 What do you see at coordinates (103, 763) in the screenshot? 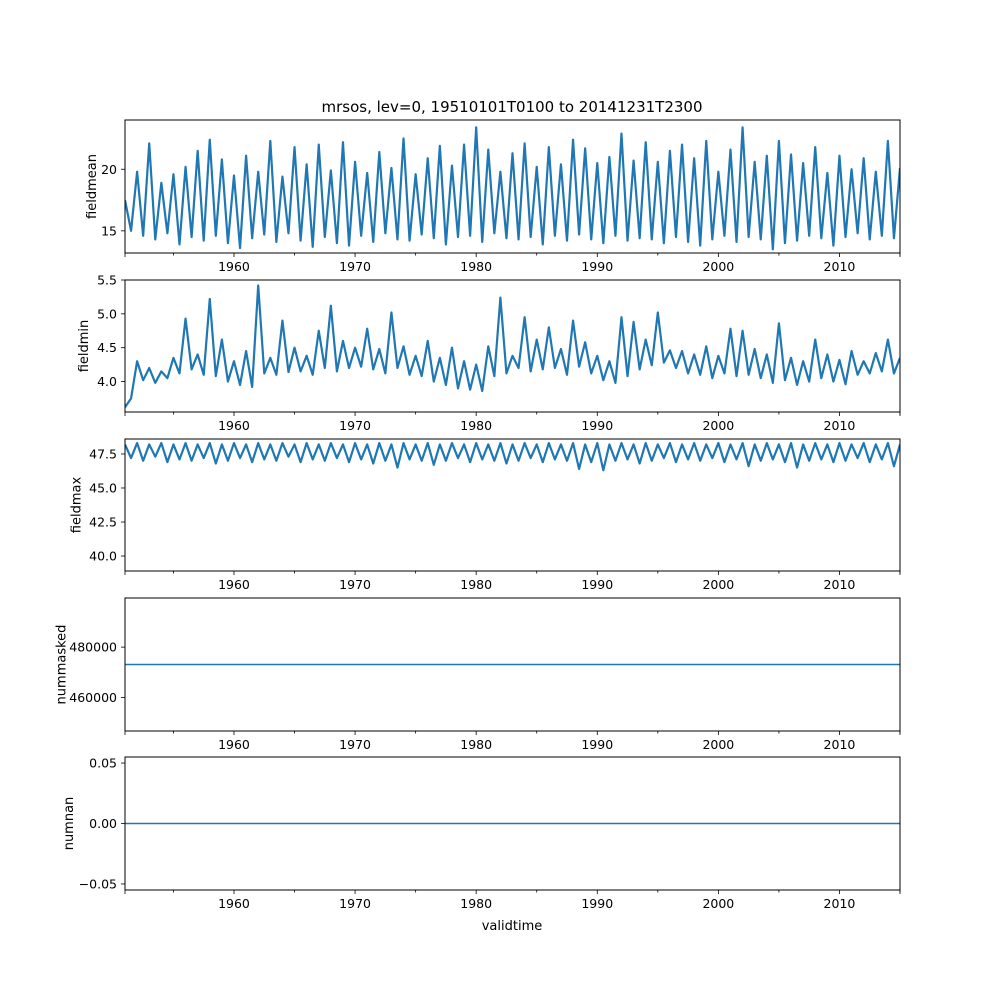
I see `y-tick-label: 0.05` at bounding box center [103, 763].